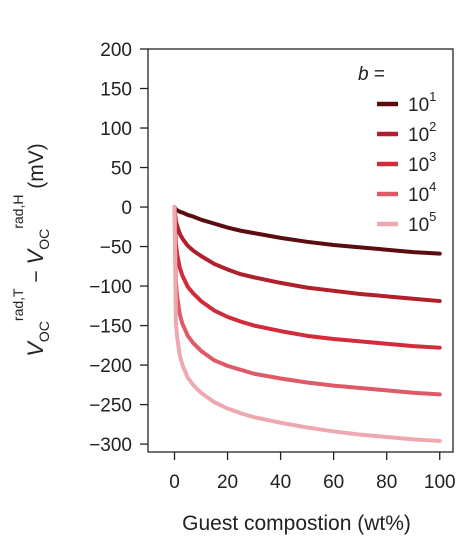  Describe the element at coordinates (116, 129) in the screenshot. I see `y-tick-label: 100` at that location.